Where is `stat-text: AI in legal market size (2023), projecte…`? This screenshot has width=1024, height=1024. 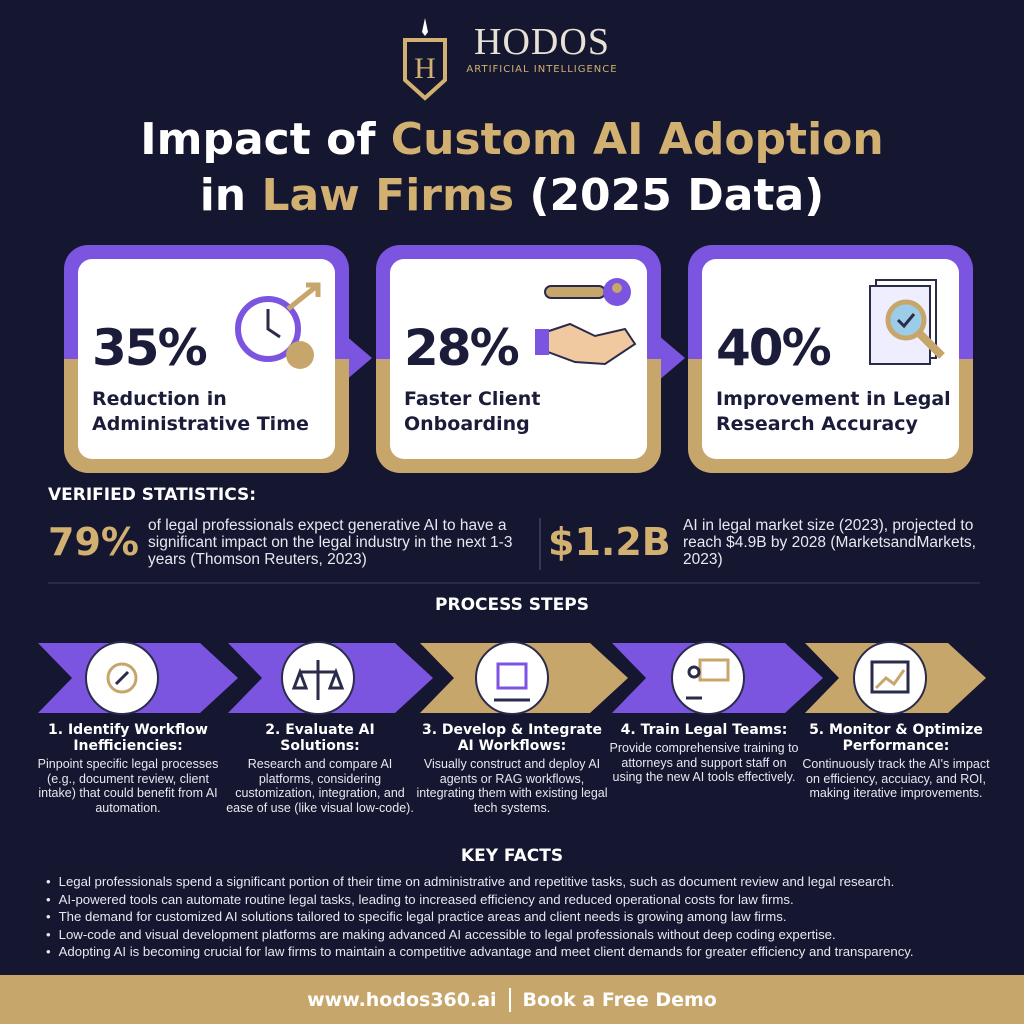
stat-text: AI in legal market size (2023), projecte… is located at coordinates (829, 542).